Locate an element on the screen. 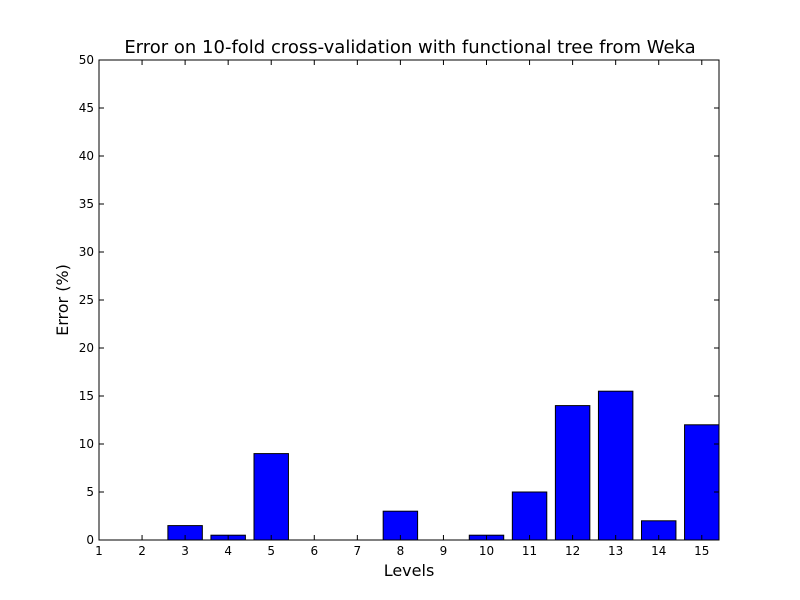 This screenshot has width=800, height=600. x-tick-label: 11 is located at coordinates (529, 551).